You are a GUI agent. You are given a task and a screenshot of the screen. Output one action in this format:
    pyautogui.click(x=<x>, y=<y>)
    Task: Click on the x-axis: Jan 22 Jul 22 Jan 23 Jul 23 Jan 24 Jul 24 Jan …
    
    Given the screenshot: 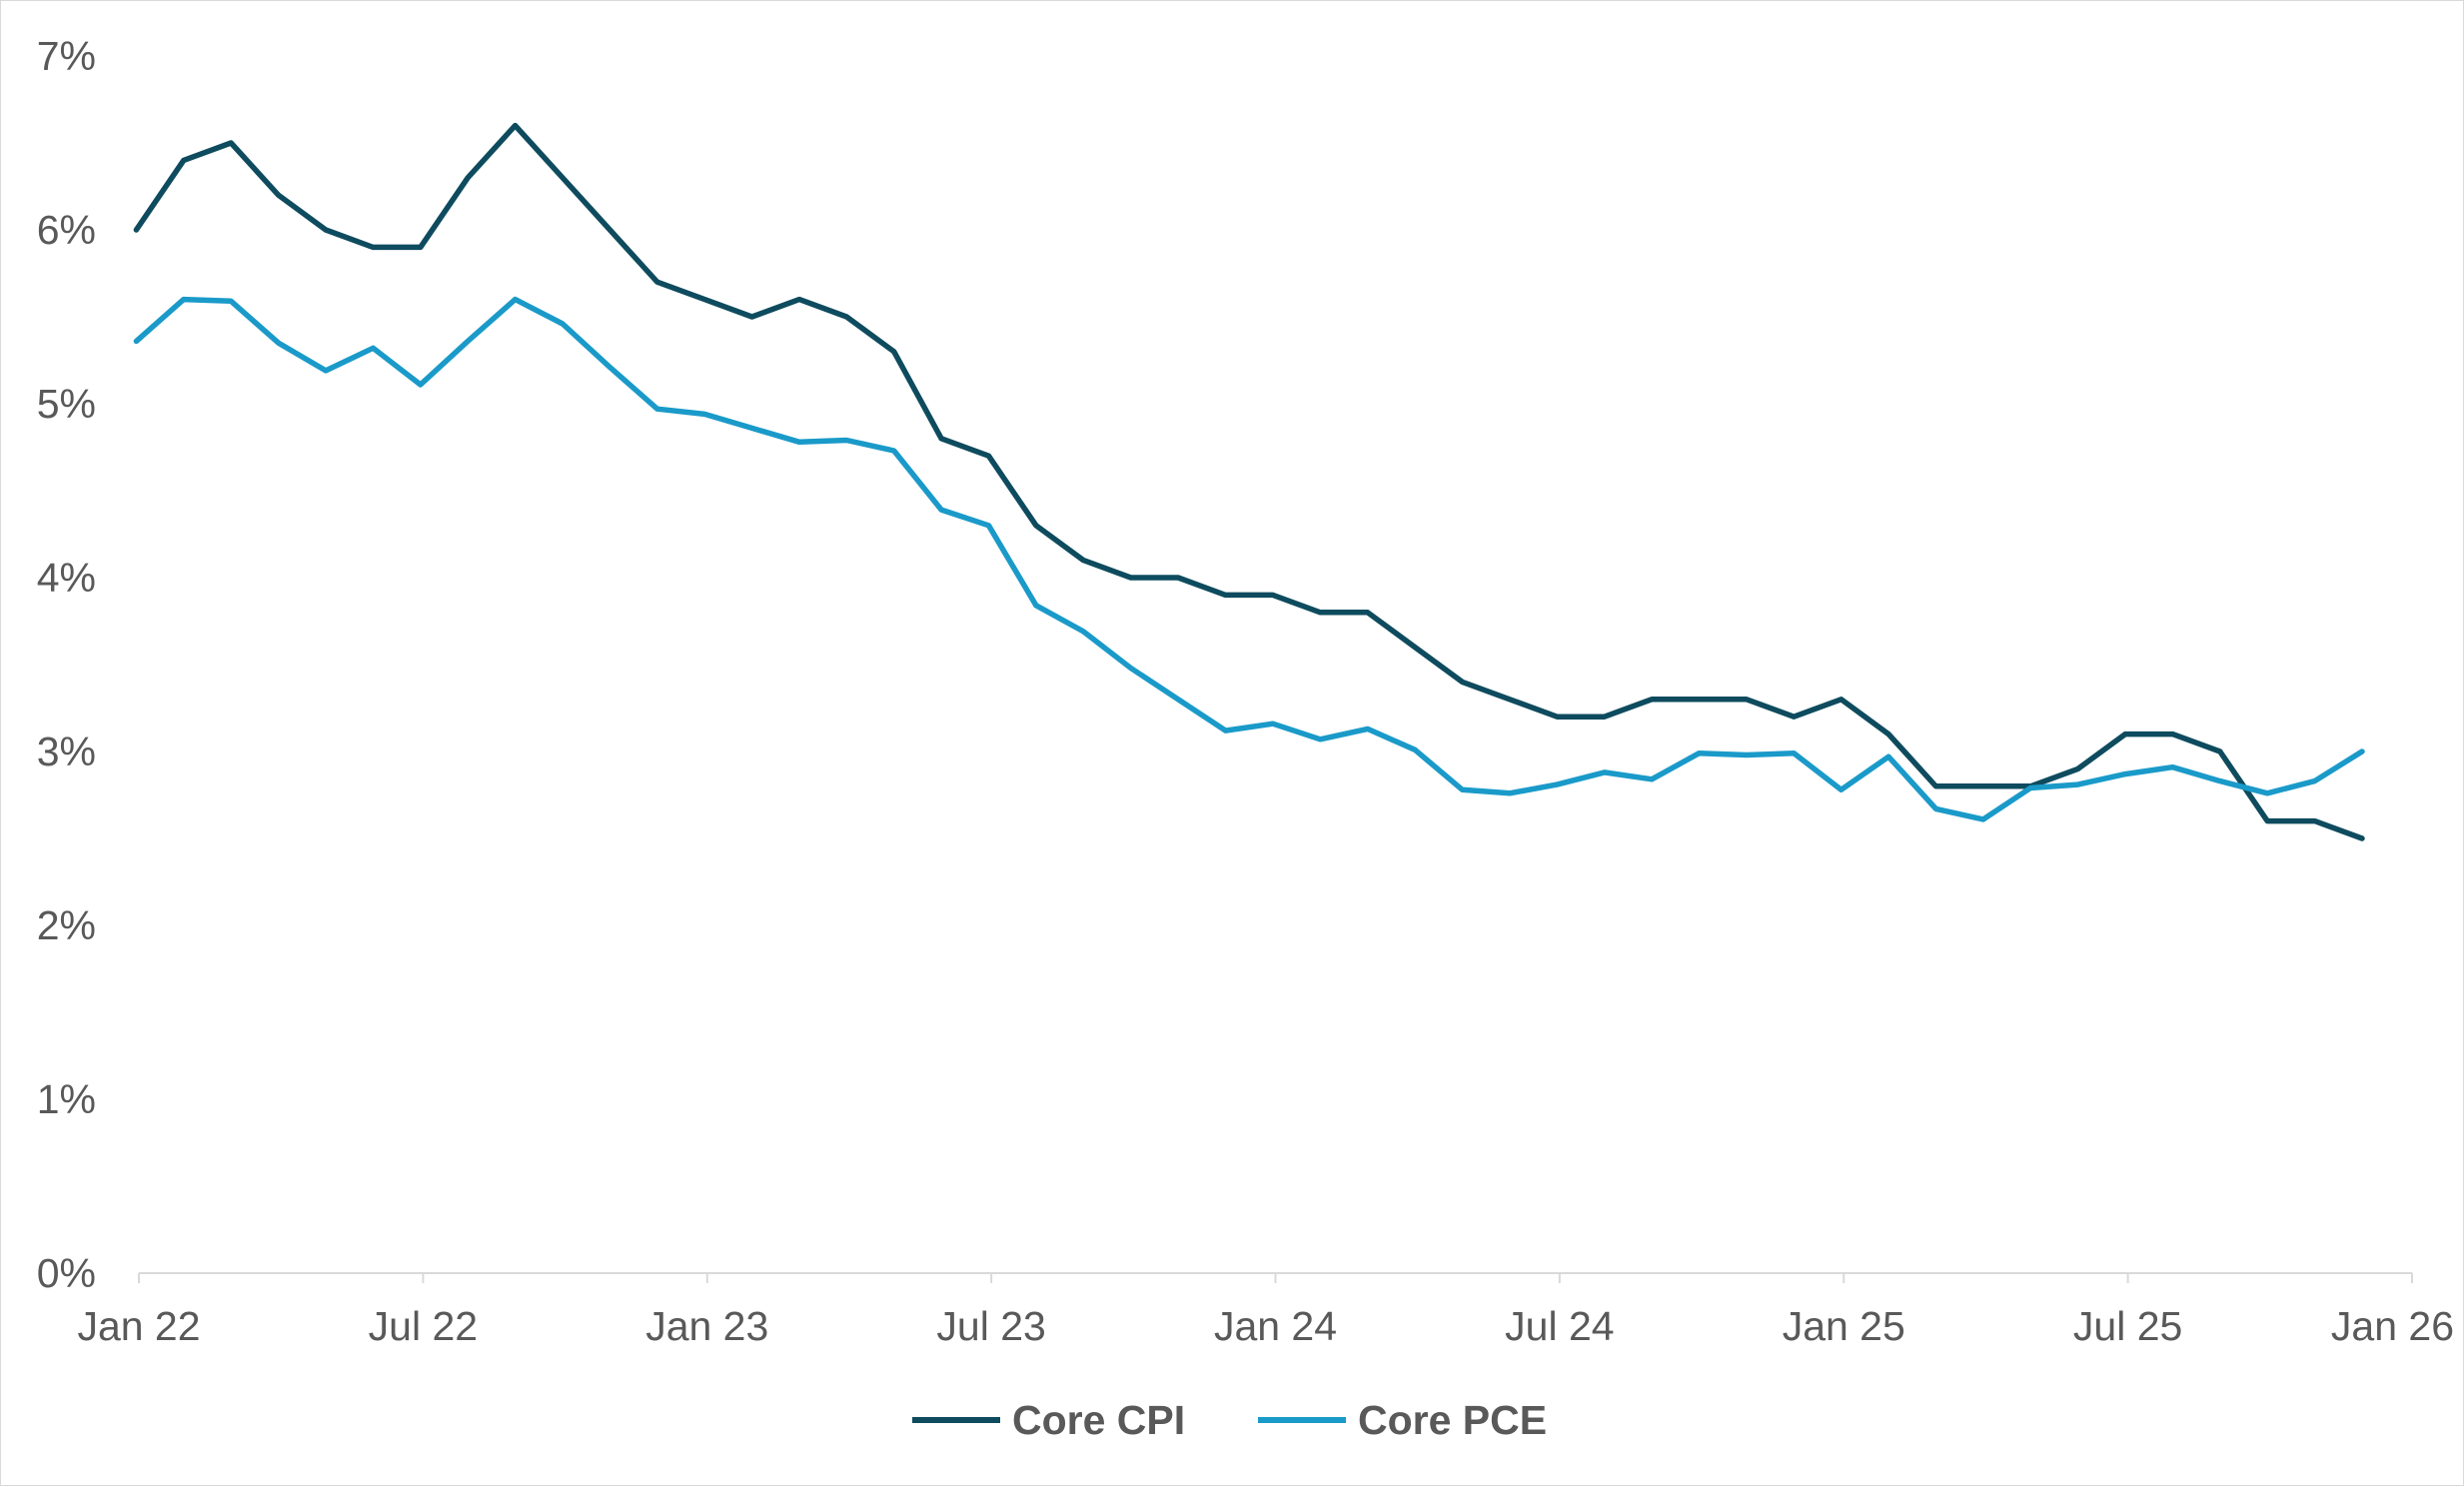 What is the action you would take?
    pyautogui.click(x=1265, y=1310)
    